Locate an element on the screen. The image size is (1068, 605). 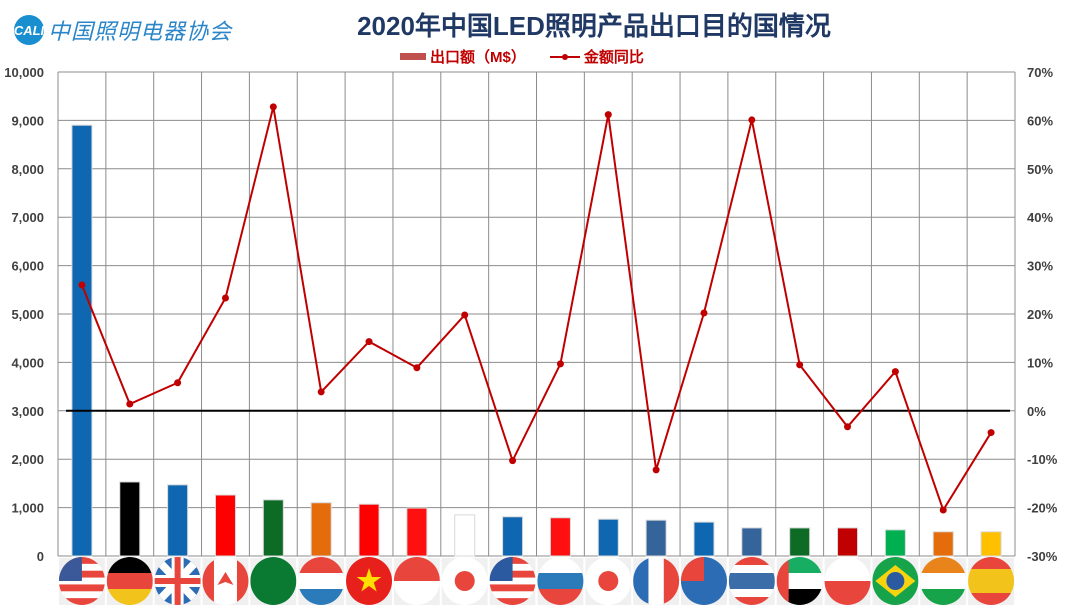
logo: CALI 中国照明电器协会 is located at coordinates (123, 30).